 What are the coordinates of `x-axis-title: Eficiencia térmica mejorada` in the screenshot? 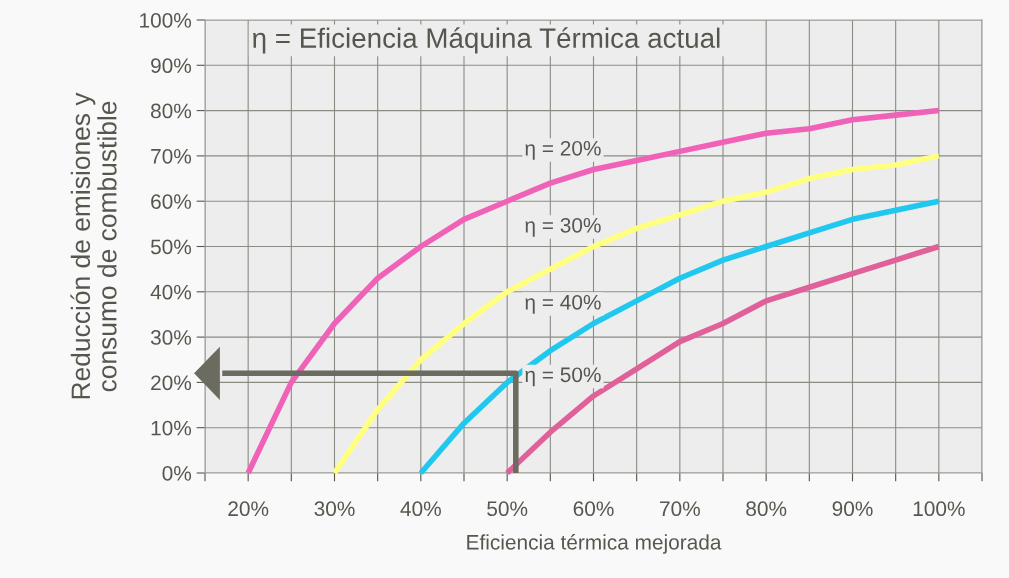 It's located at (594, 544).